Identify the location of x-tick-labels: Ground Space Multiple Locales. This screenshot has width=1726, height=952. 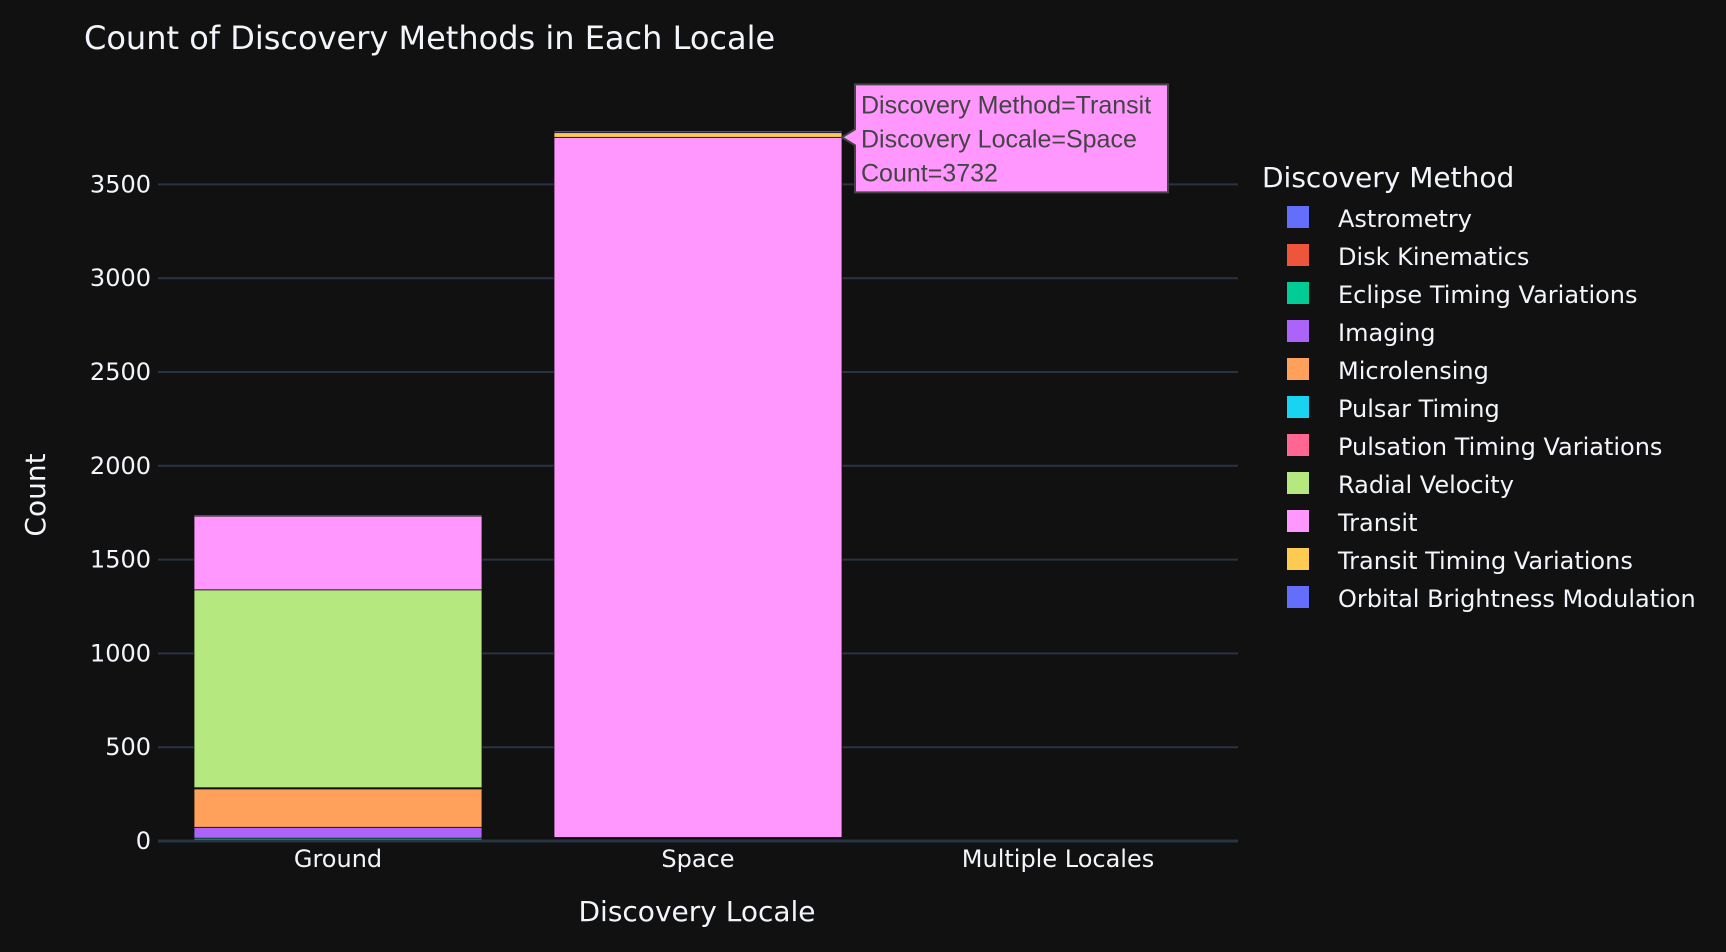
(724, 859).